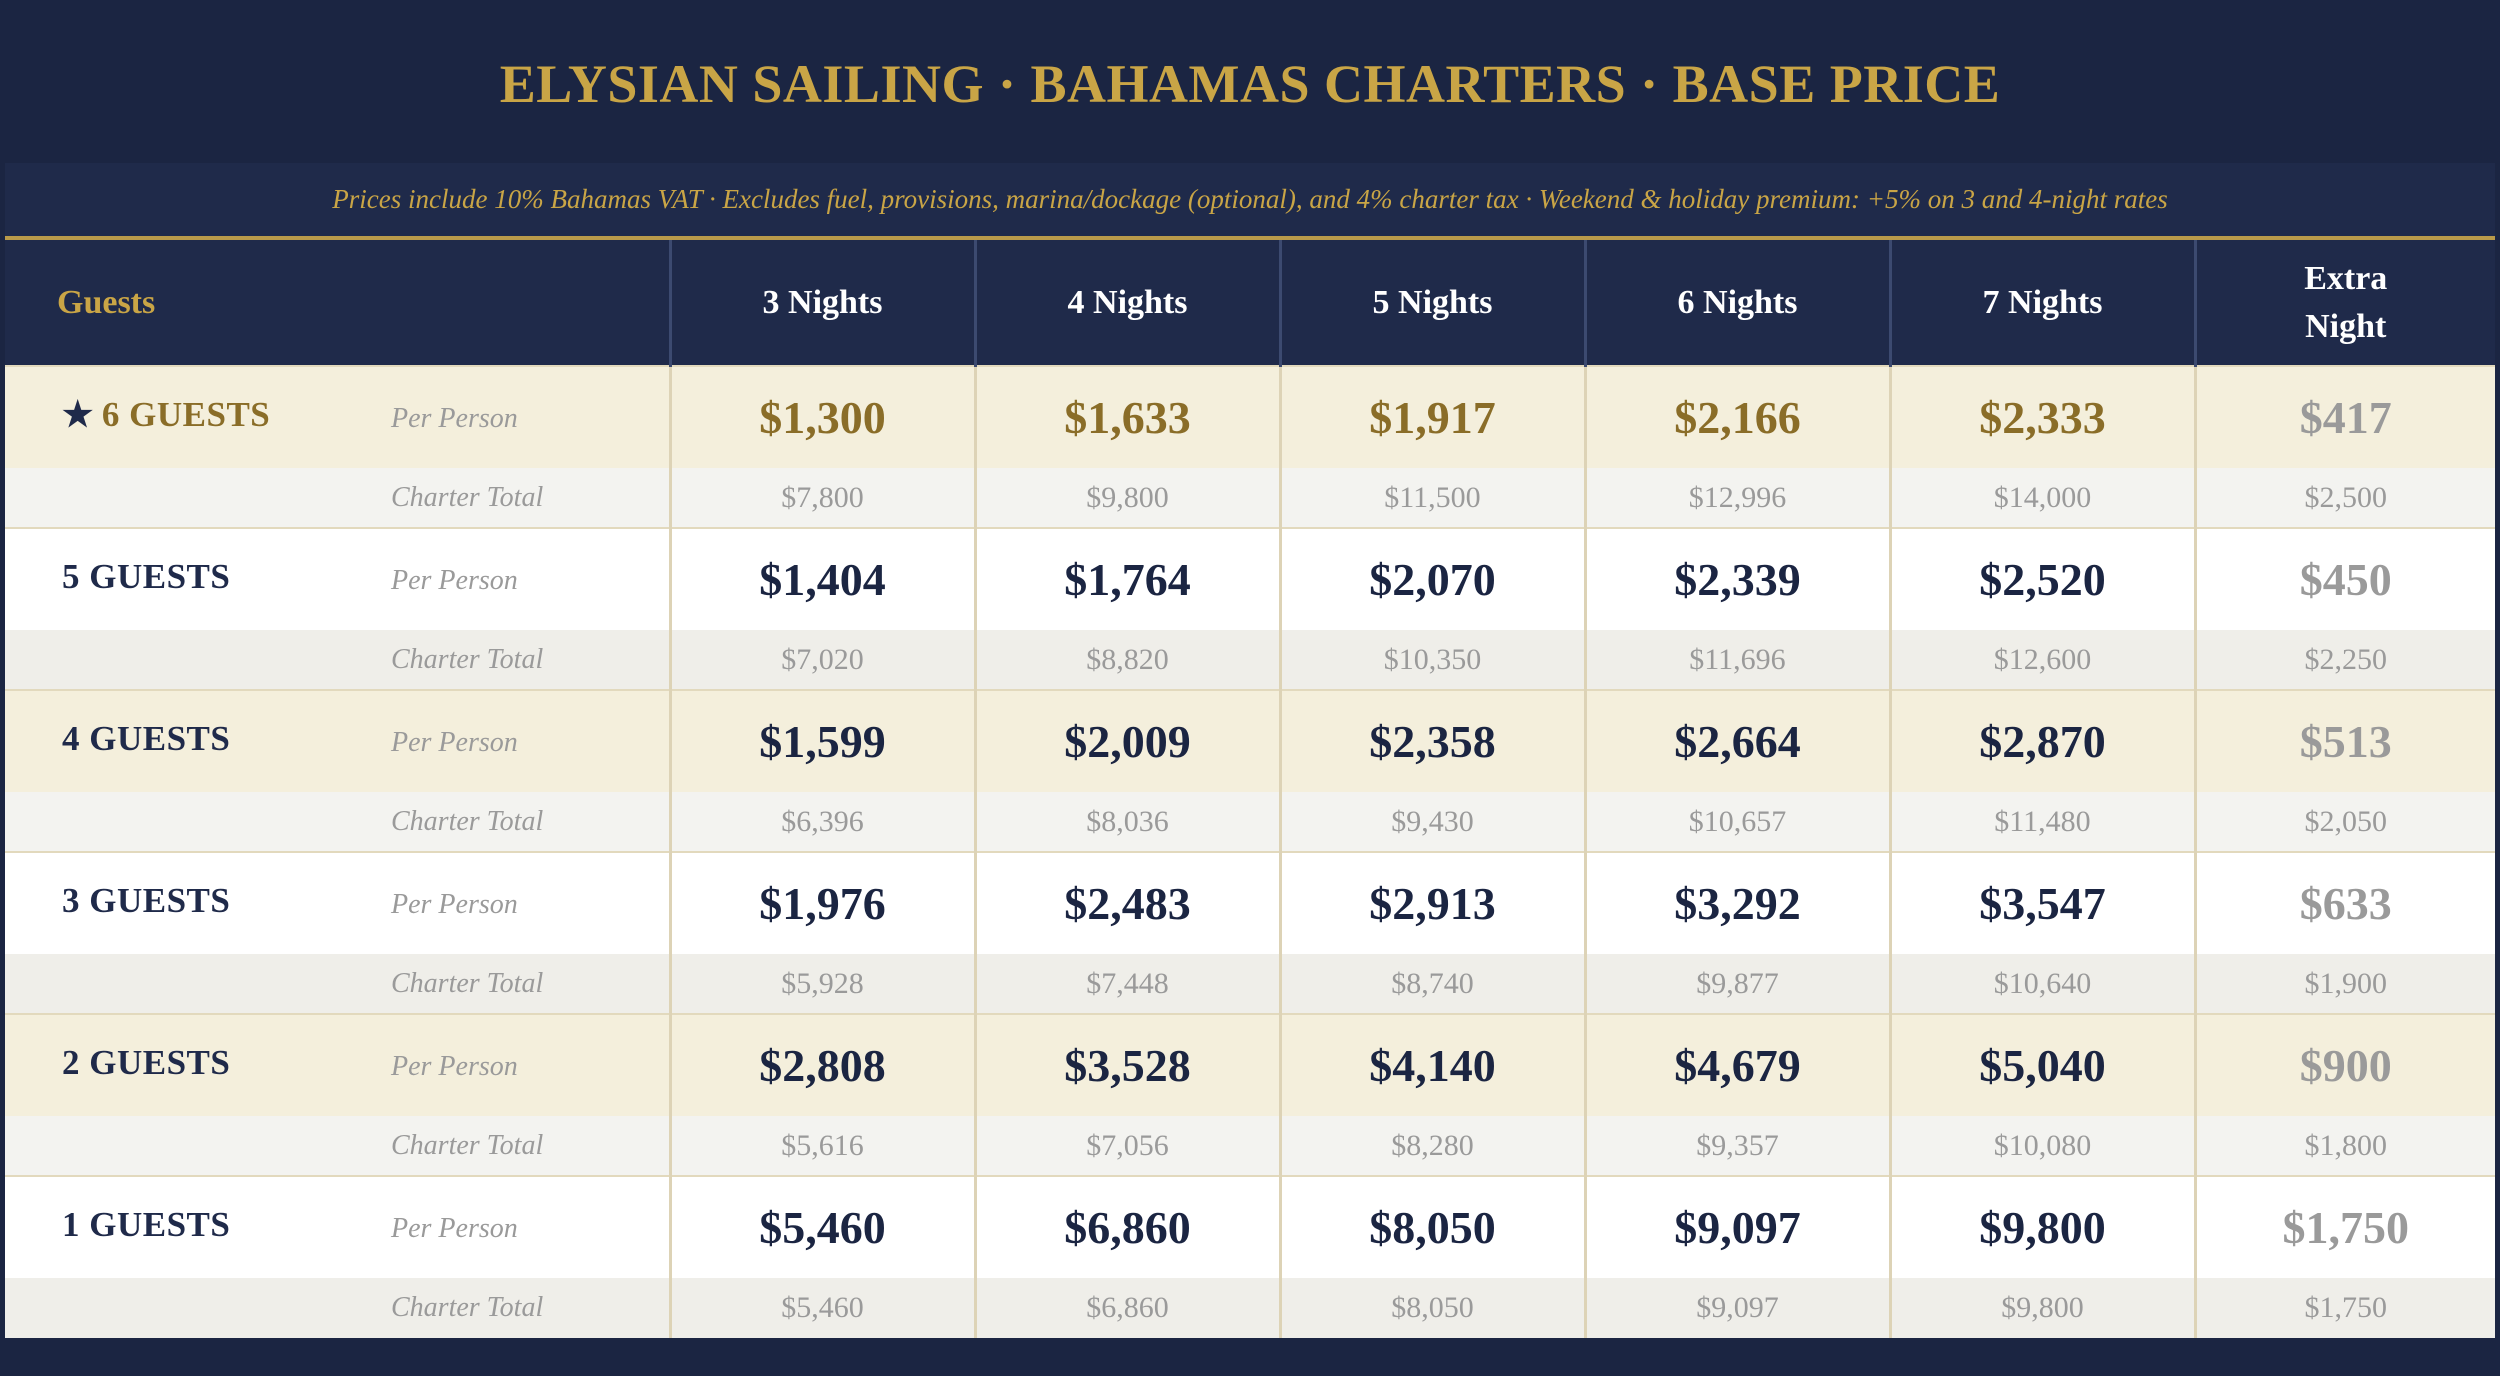 This screenshot has height=1376, width=2500. I want to click on charter-total-price: $8,050, so click(1433, 1308).